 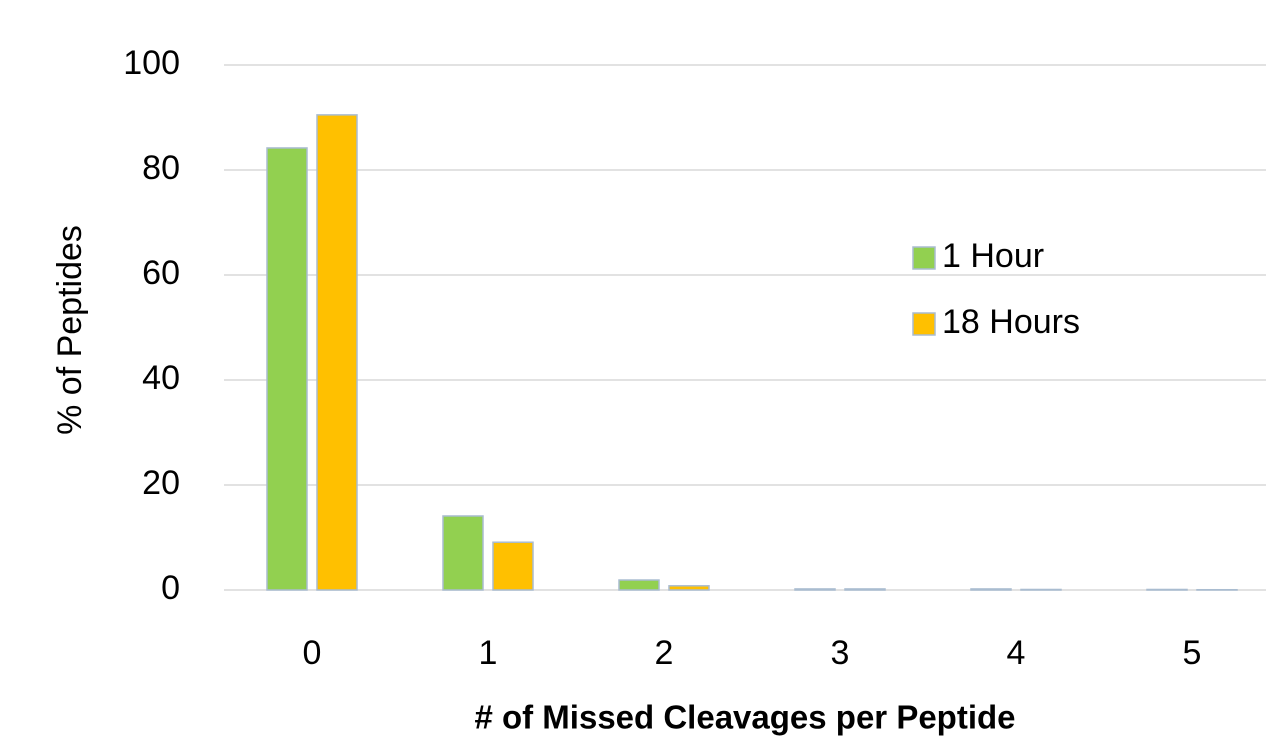 I want to click on x-tick-label: 4, so click(x=1016, y=653).